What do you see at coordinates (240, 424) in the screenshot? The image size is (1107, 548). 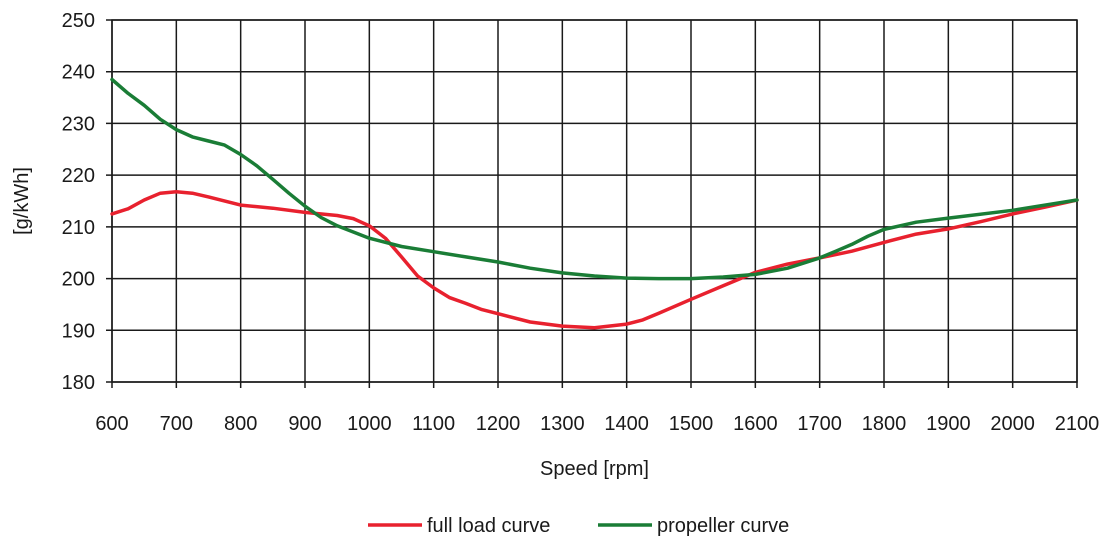 I see `x-tick-label: 800` at bounding box center [240, 424].